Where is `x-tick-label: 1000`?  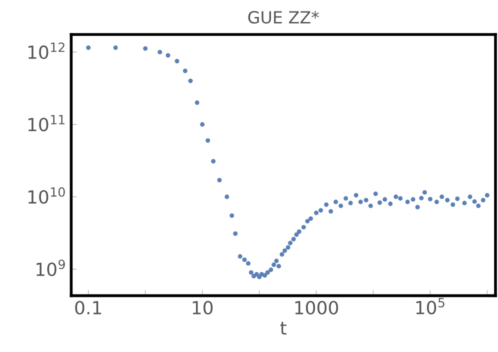 x-tick-label: 1000 is located at coordinates (316, 307).